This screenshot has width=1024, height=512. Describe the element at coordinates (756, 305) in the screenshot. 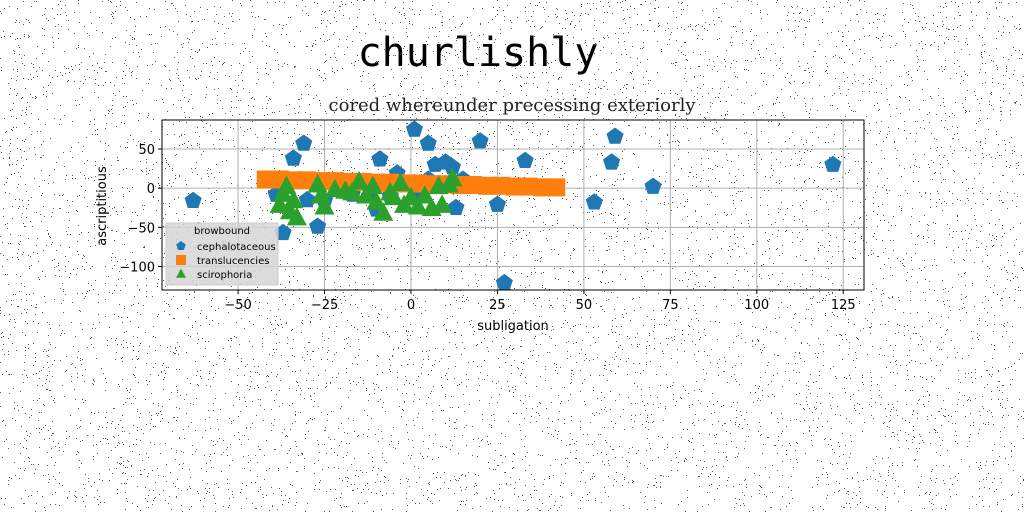

I see `x-tick-label: 100` at that location.